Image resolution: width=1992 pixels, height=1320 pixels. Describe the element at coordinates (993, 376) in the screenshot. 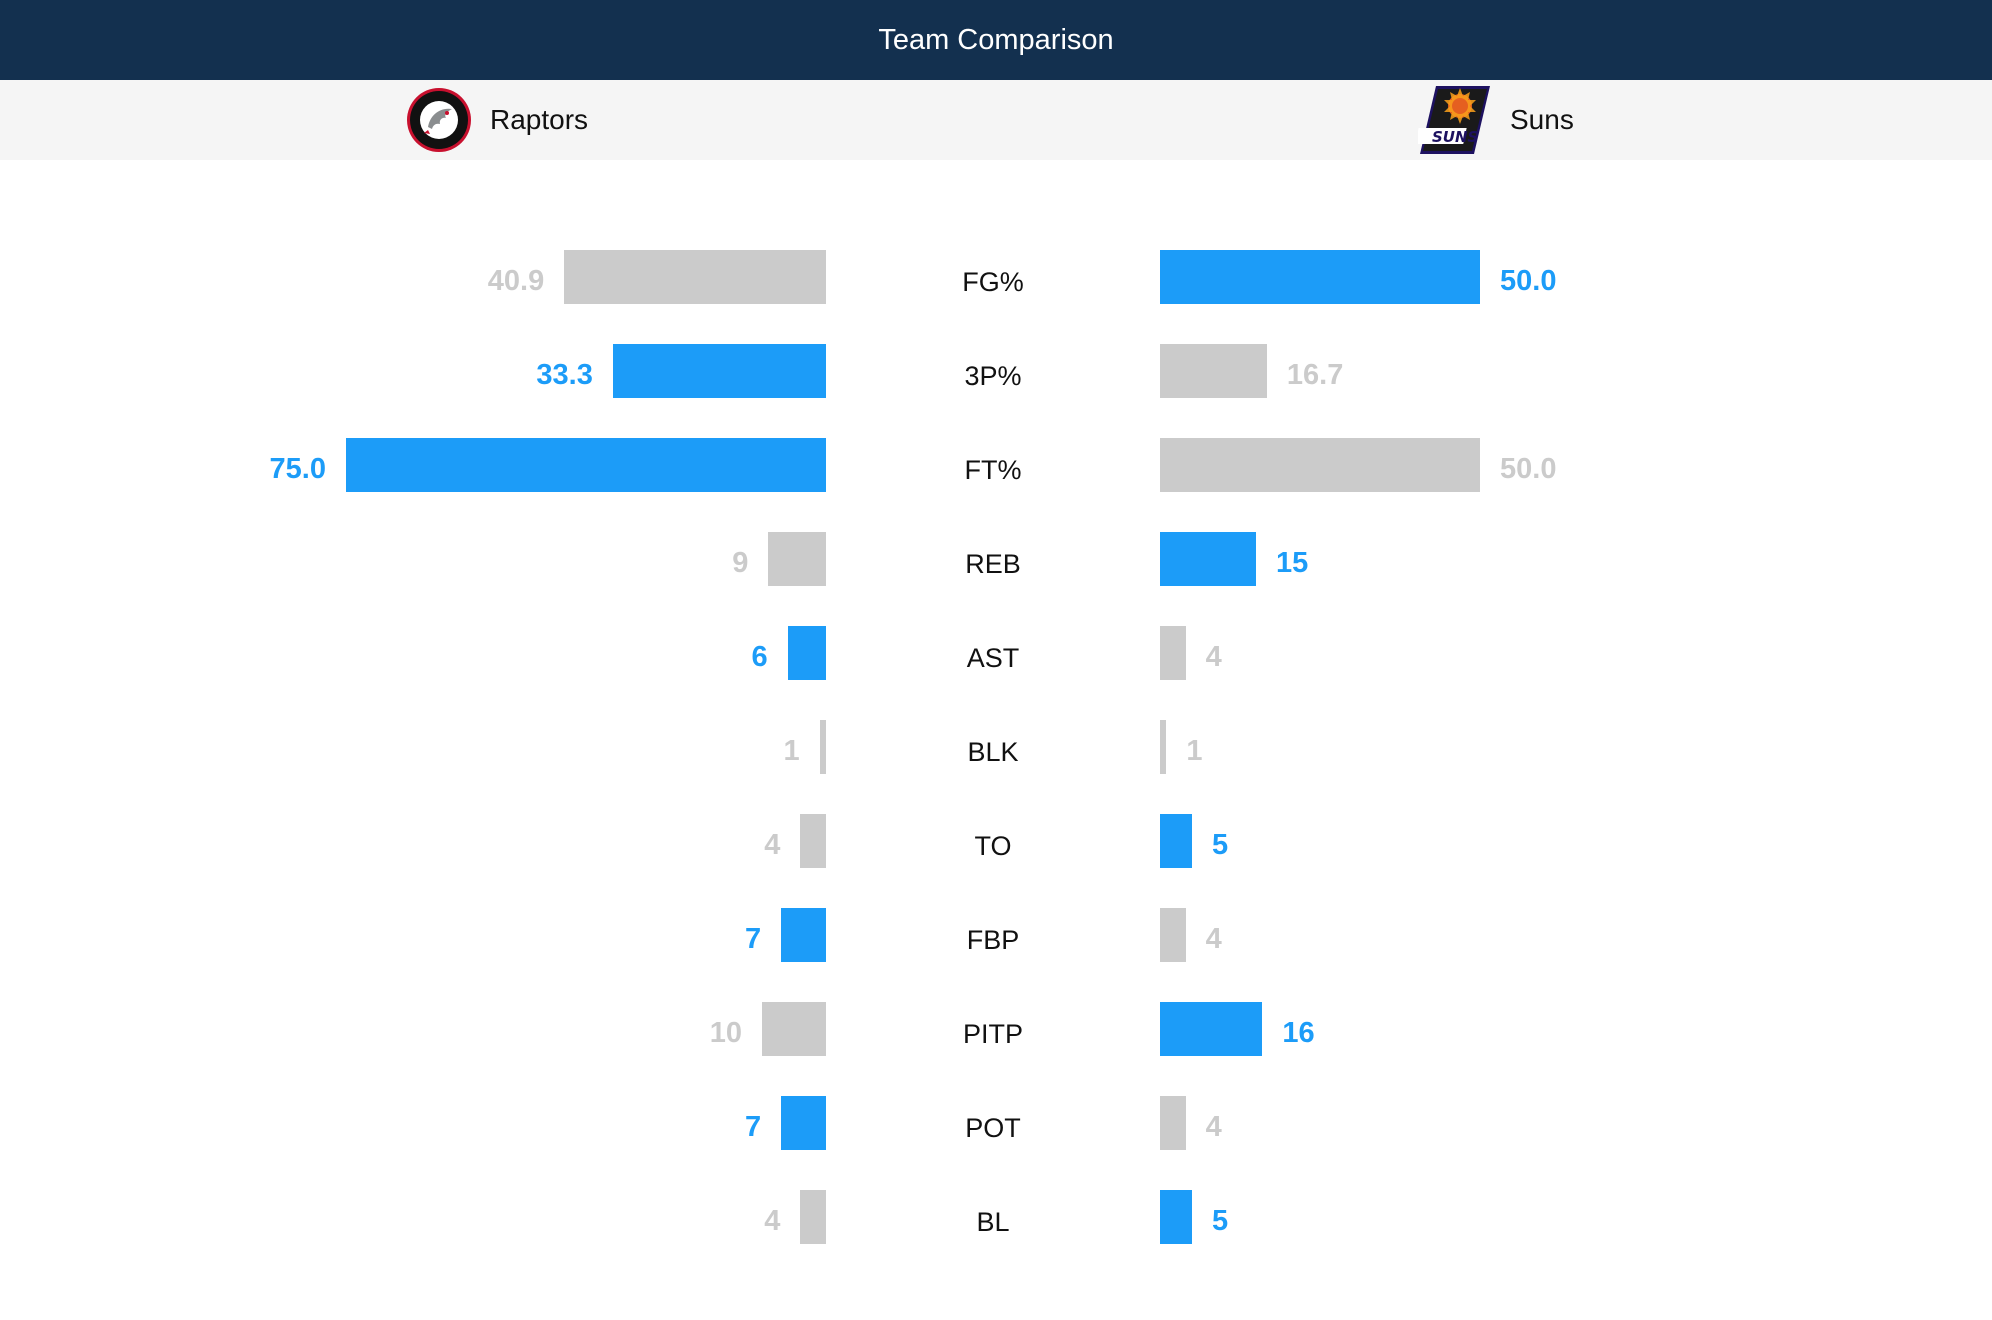

I see `stat-label-3p-pct: 3P%` at that location.